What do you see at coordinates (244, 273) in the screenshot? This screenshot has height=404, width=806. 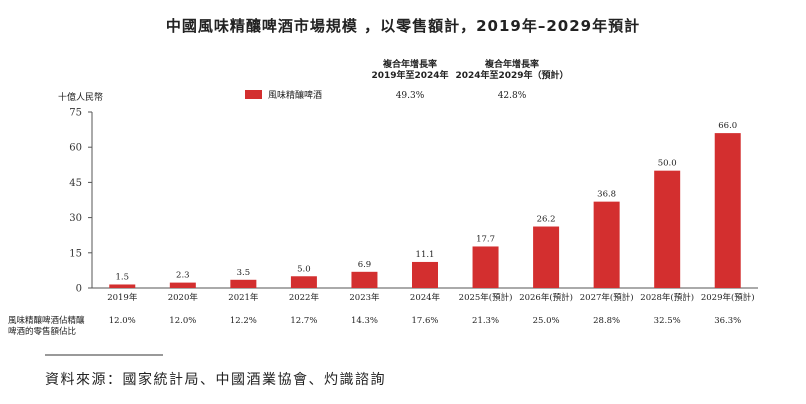 I see `bar-value-label: 3.5` at bounding box center [244, 273].